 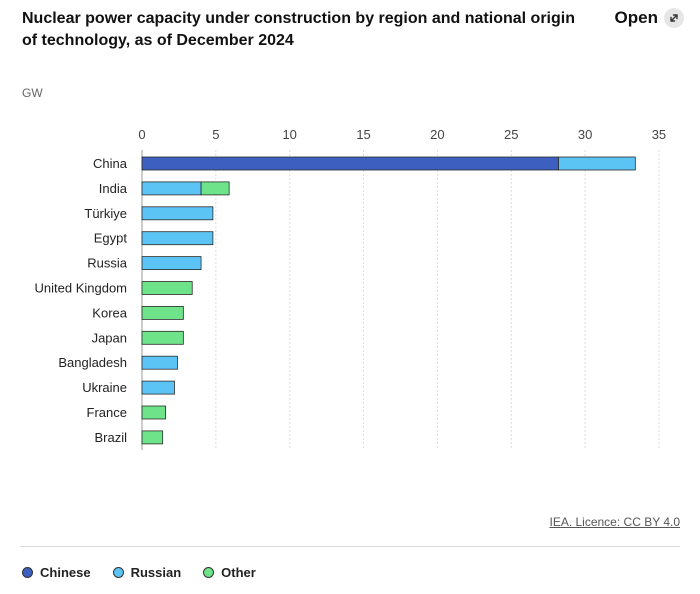 What do you see at coordinates (111, 238) in the screenshot?
I see `category-label: Egypt` at bounding box center [111, 238].